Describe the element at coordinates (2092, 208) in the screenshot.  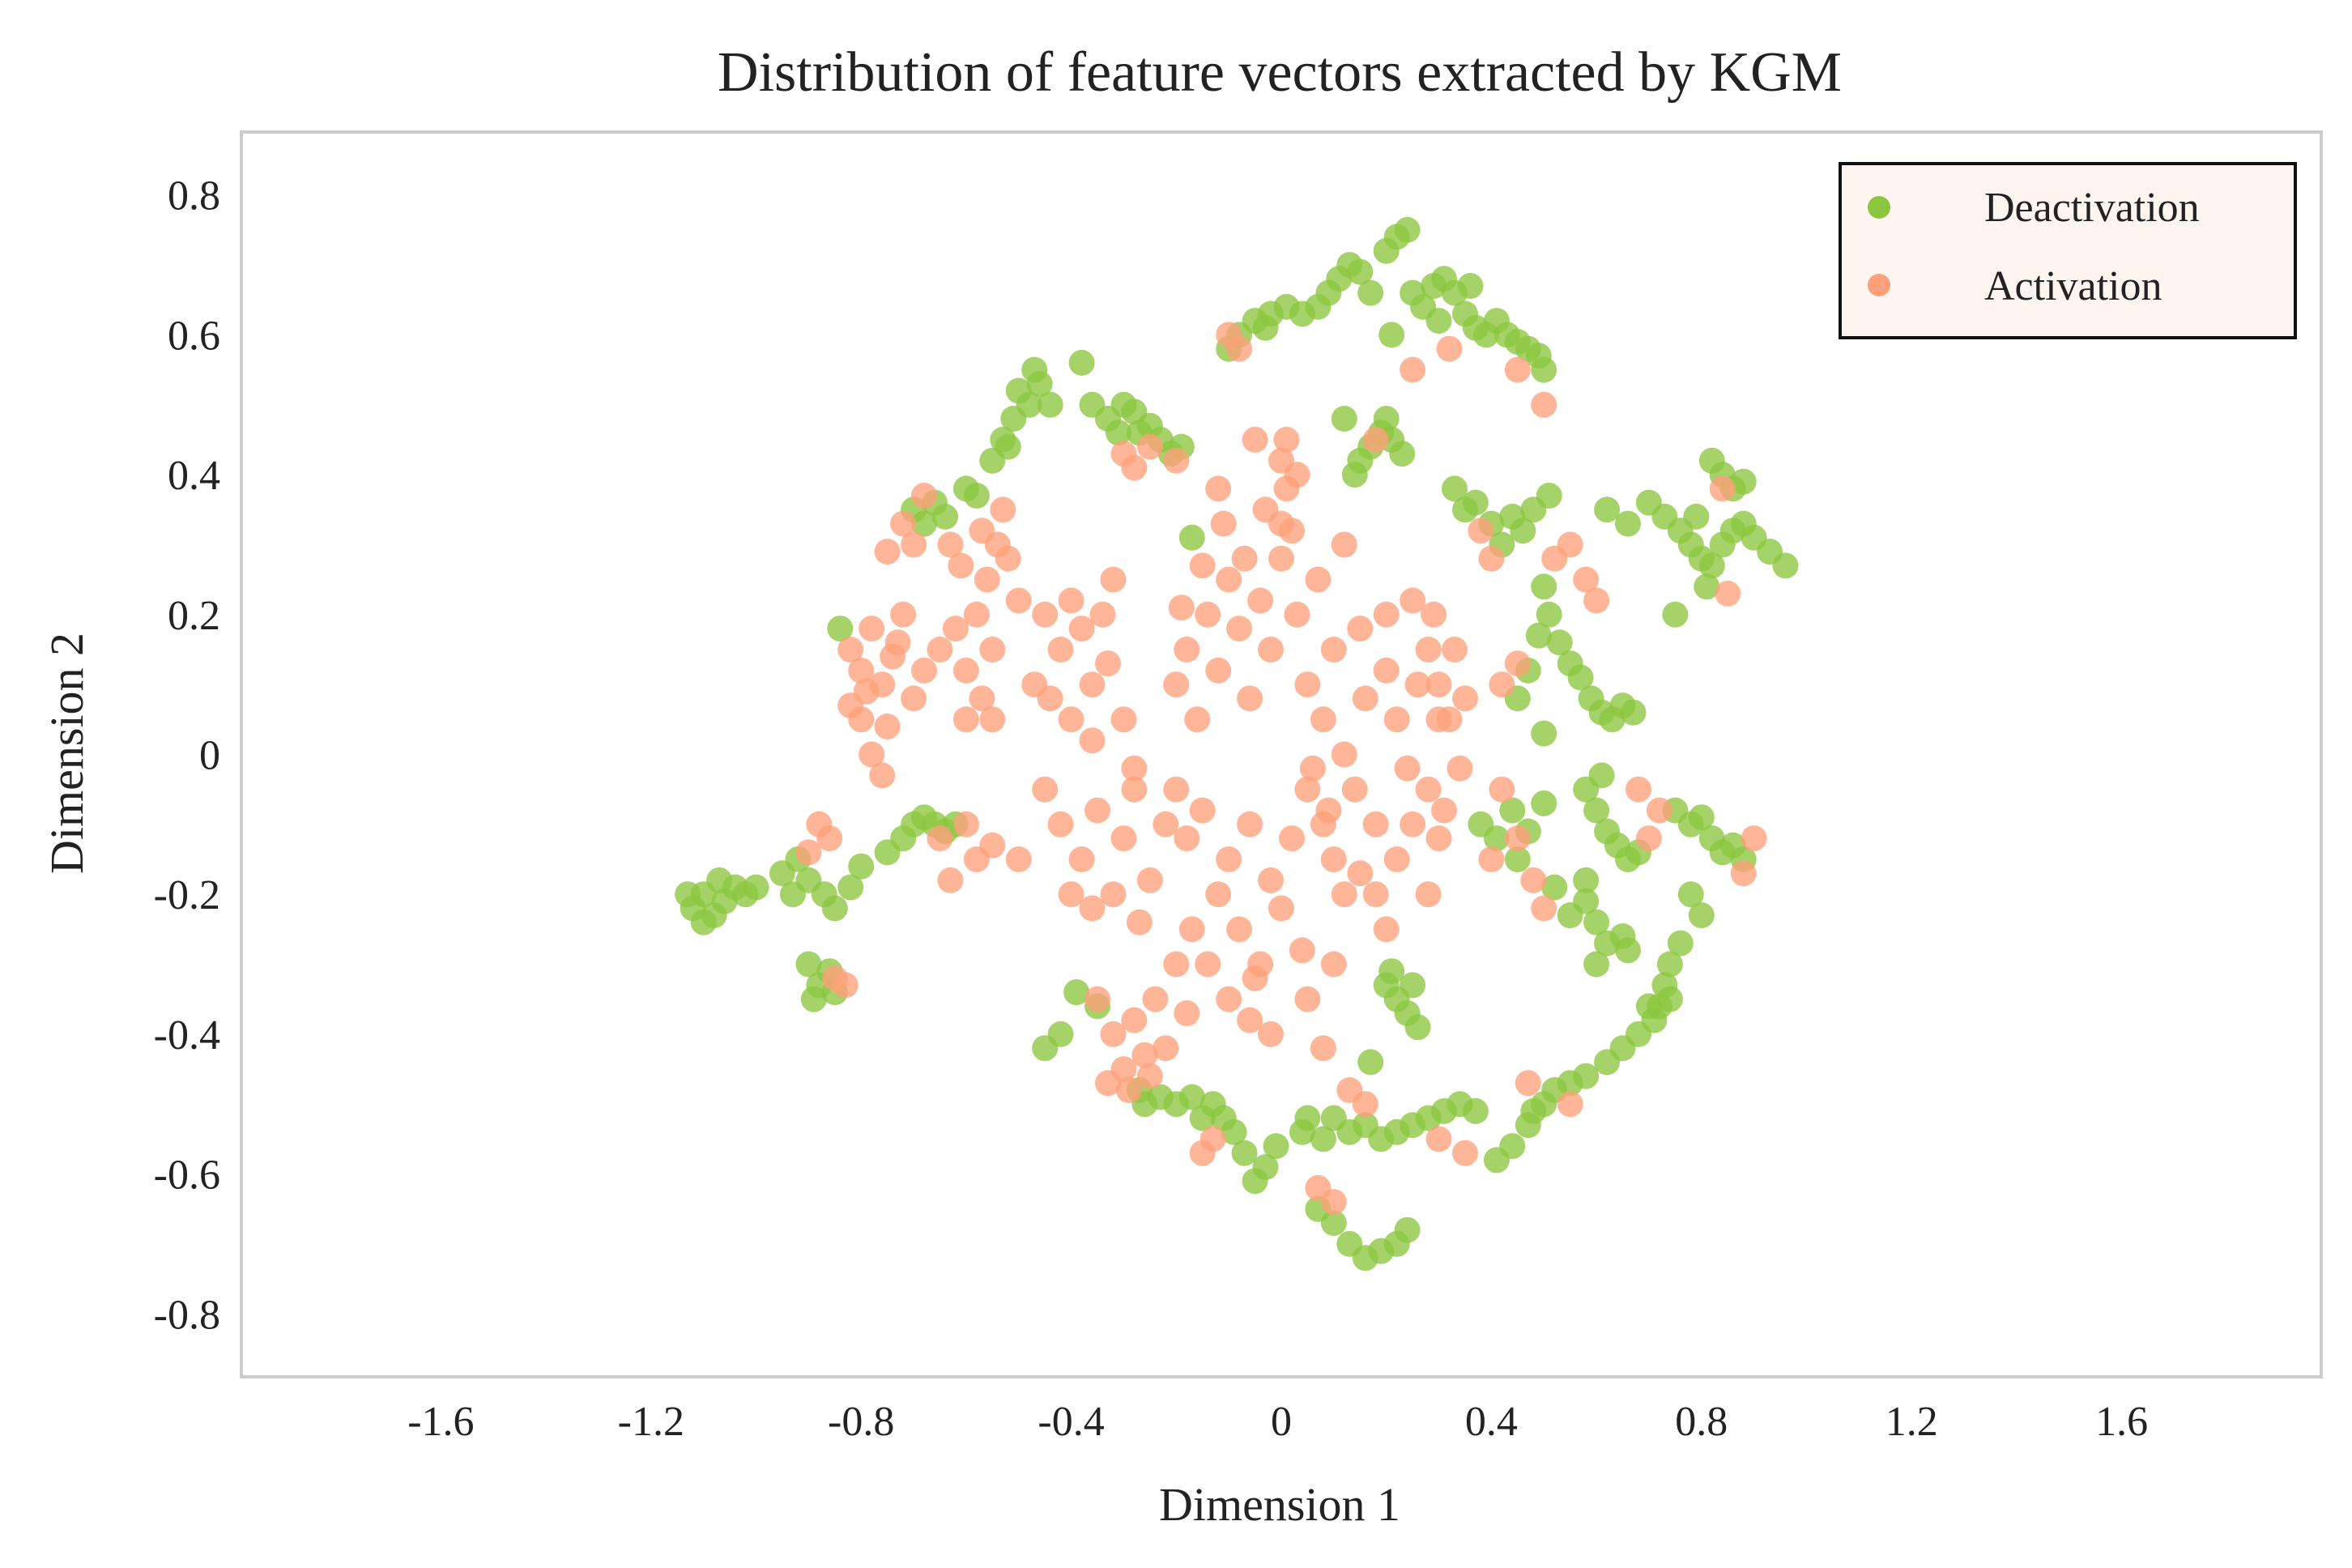
I see `legend-label-deactivation: Deactivation` at that location.